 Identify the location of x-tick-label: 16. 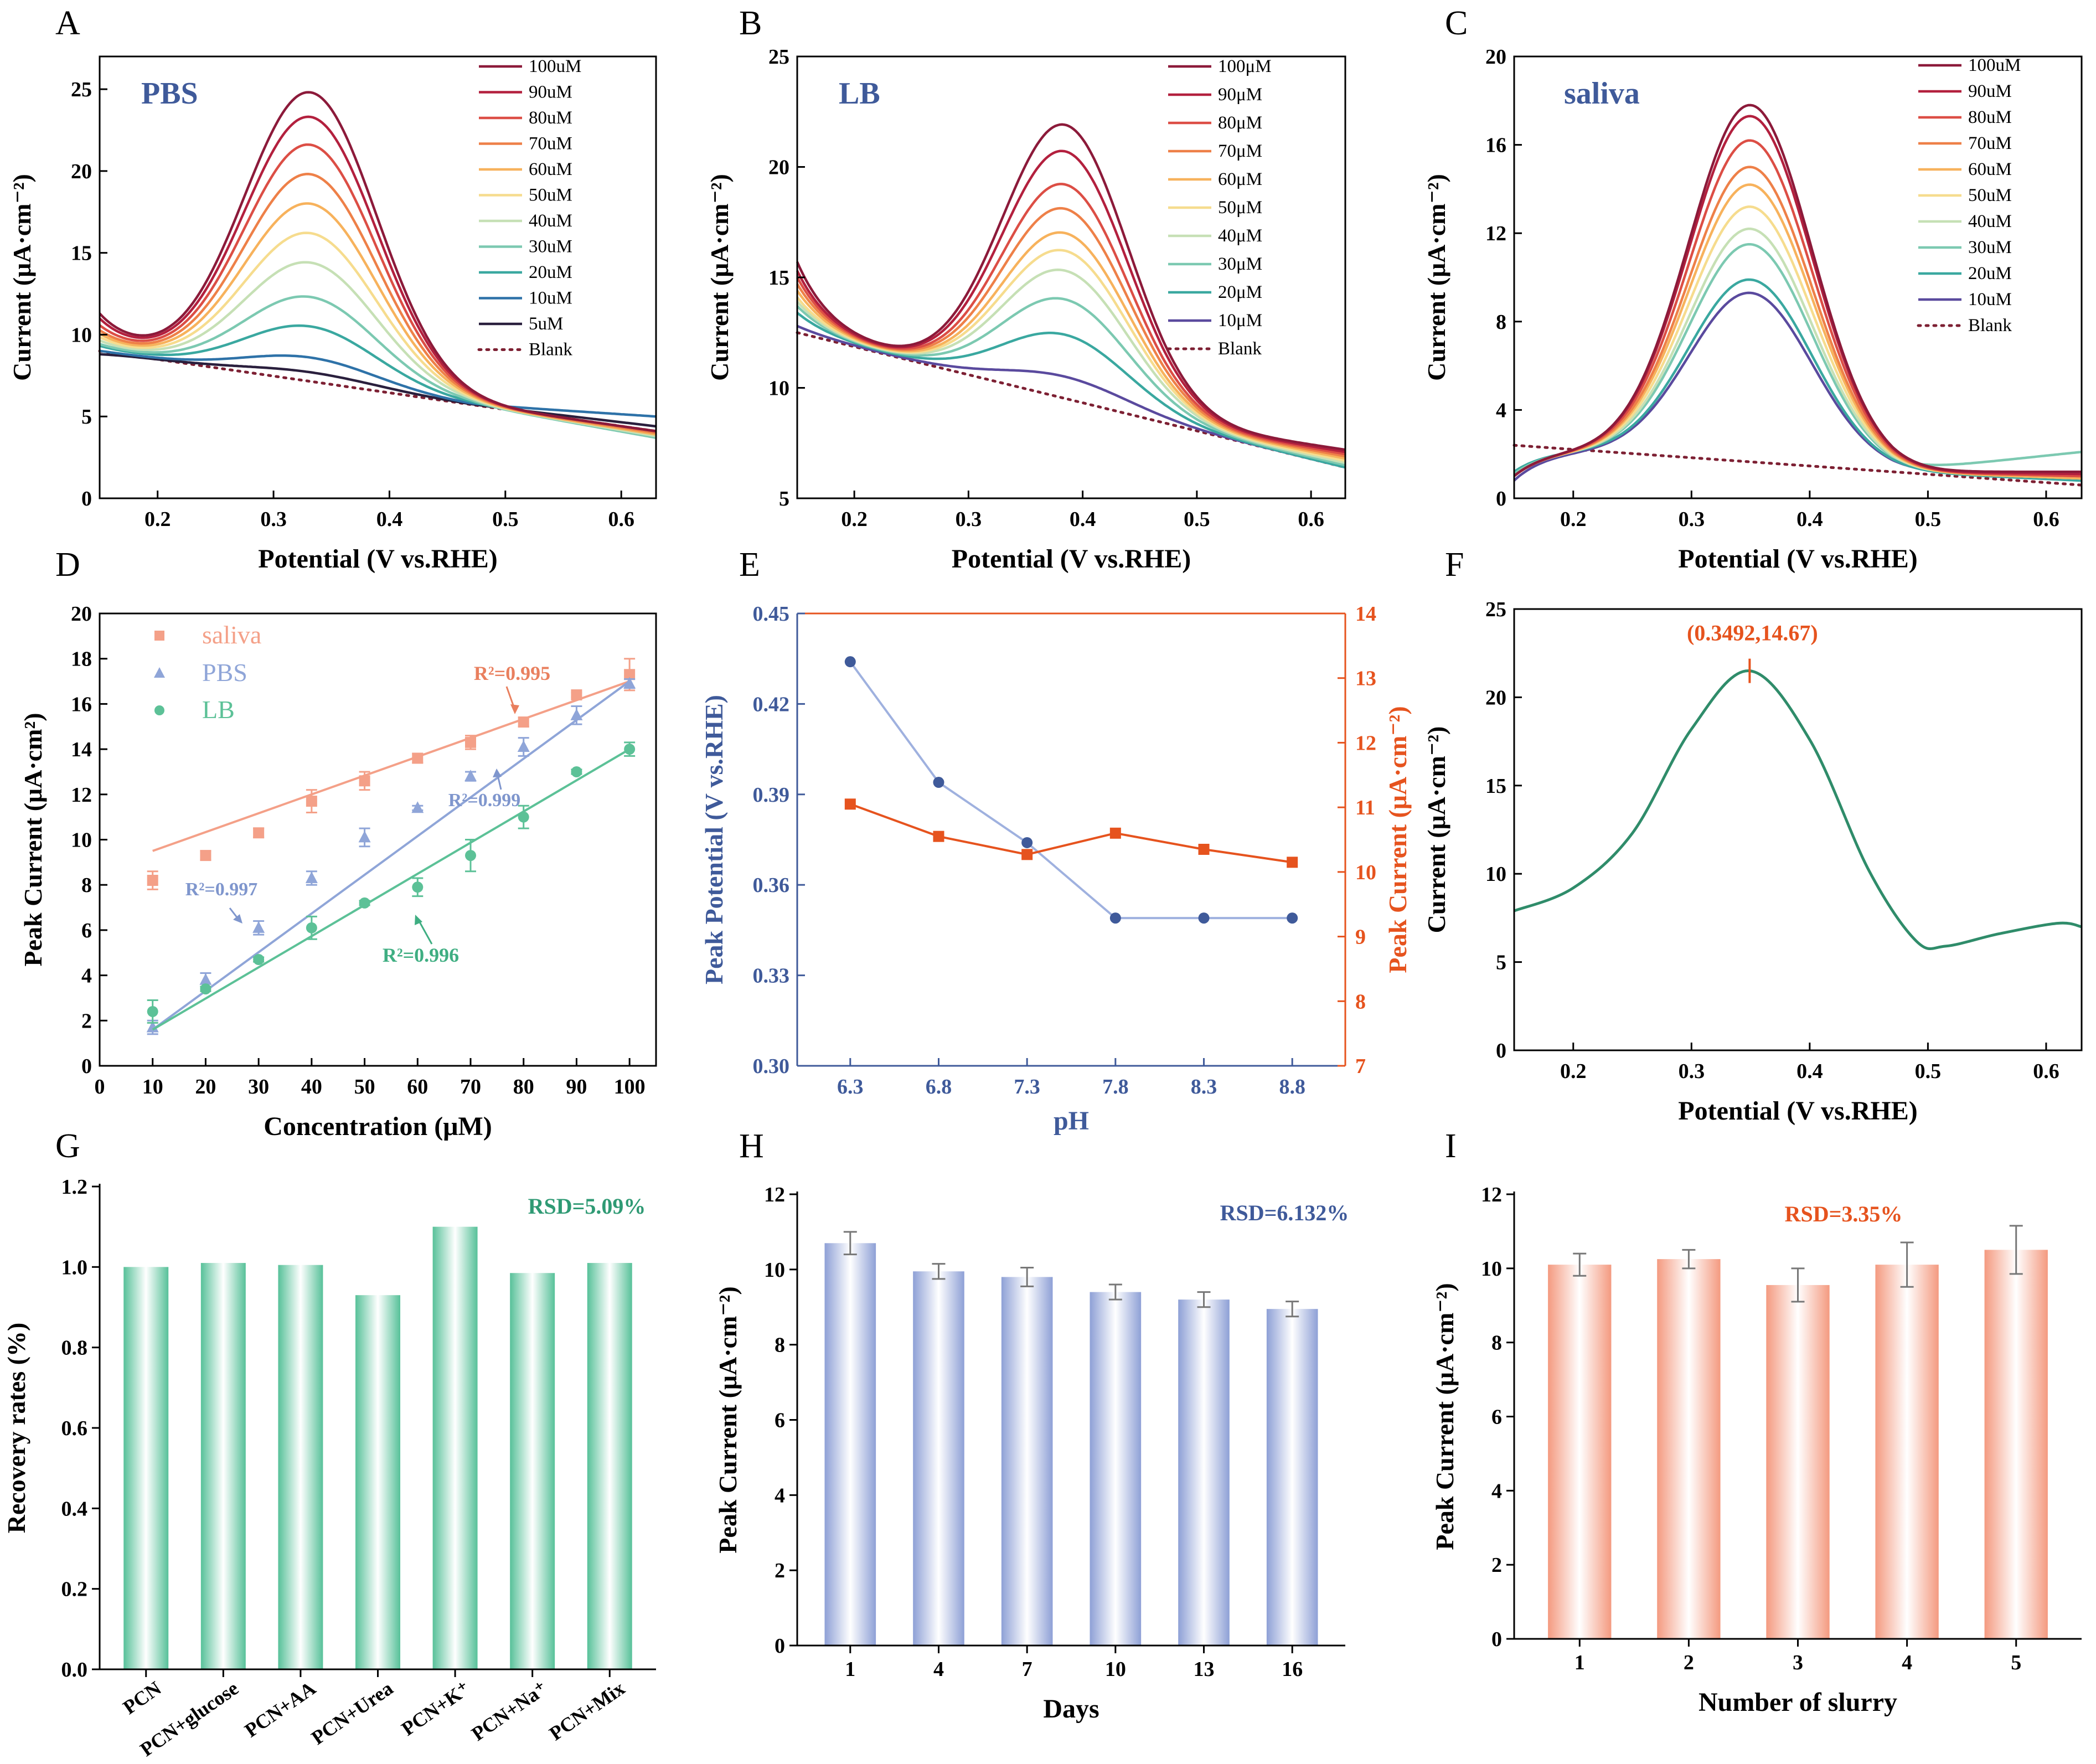
(1292, 1669).